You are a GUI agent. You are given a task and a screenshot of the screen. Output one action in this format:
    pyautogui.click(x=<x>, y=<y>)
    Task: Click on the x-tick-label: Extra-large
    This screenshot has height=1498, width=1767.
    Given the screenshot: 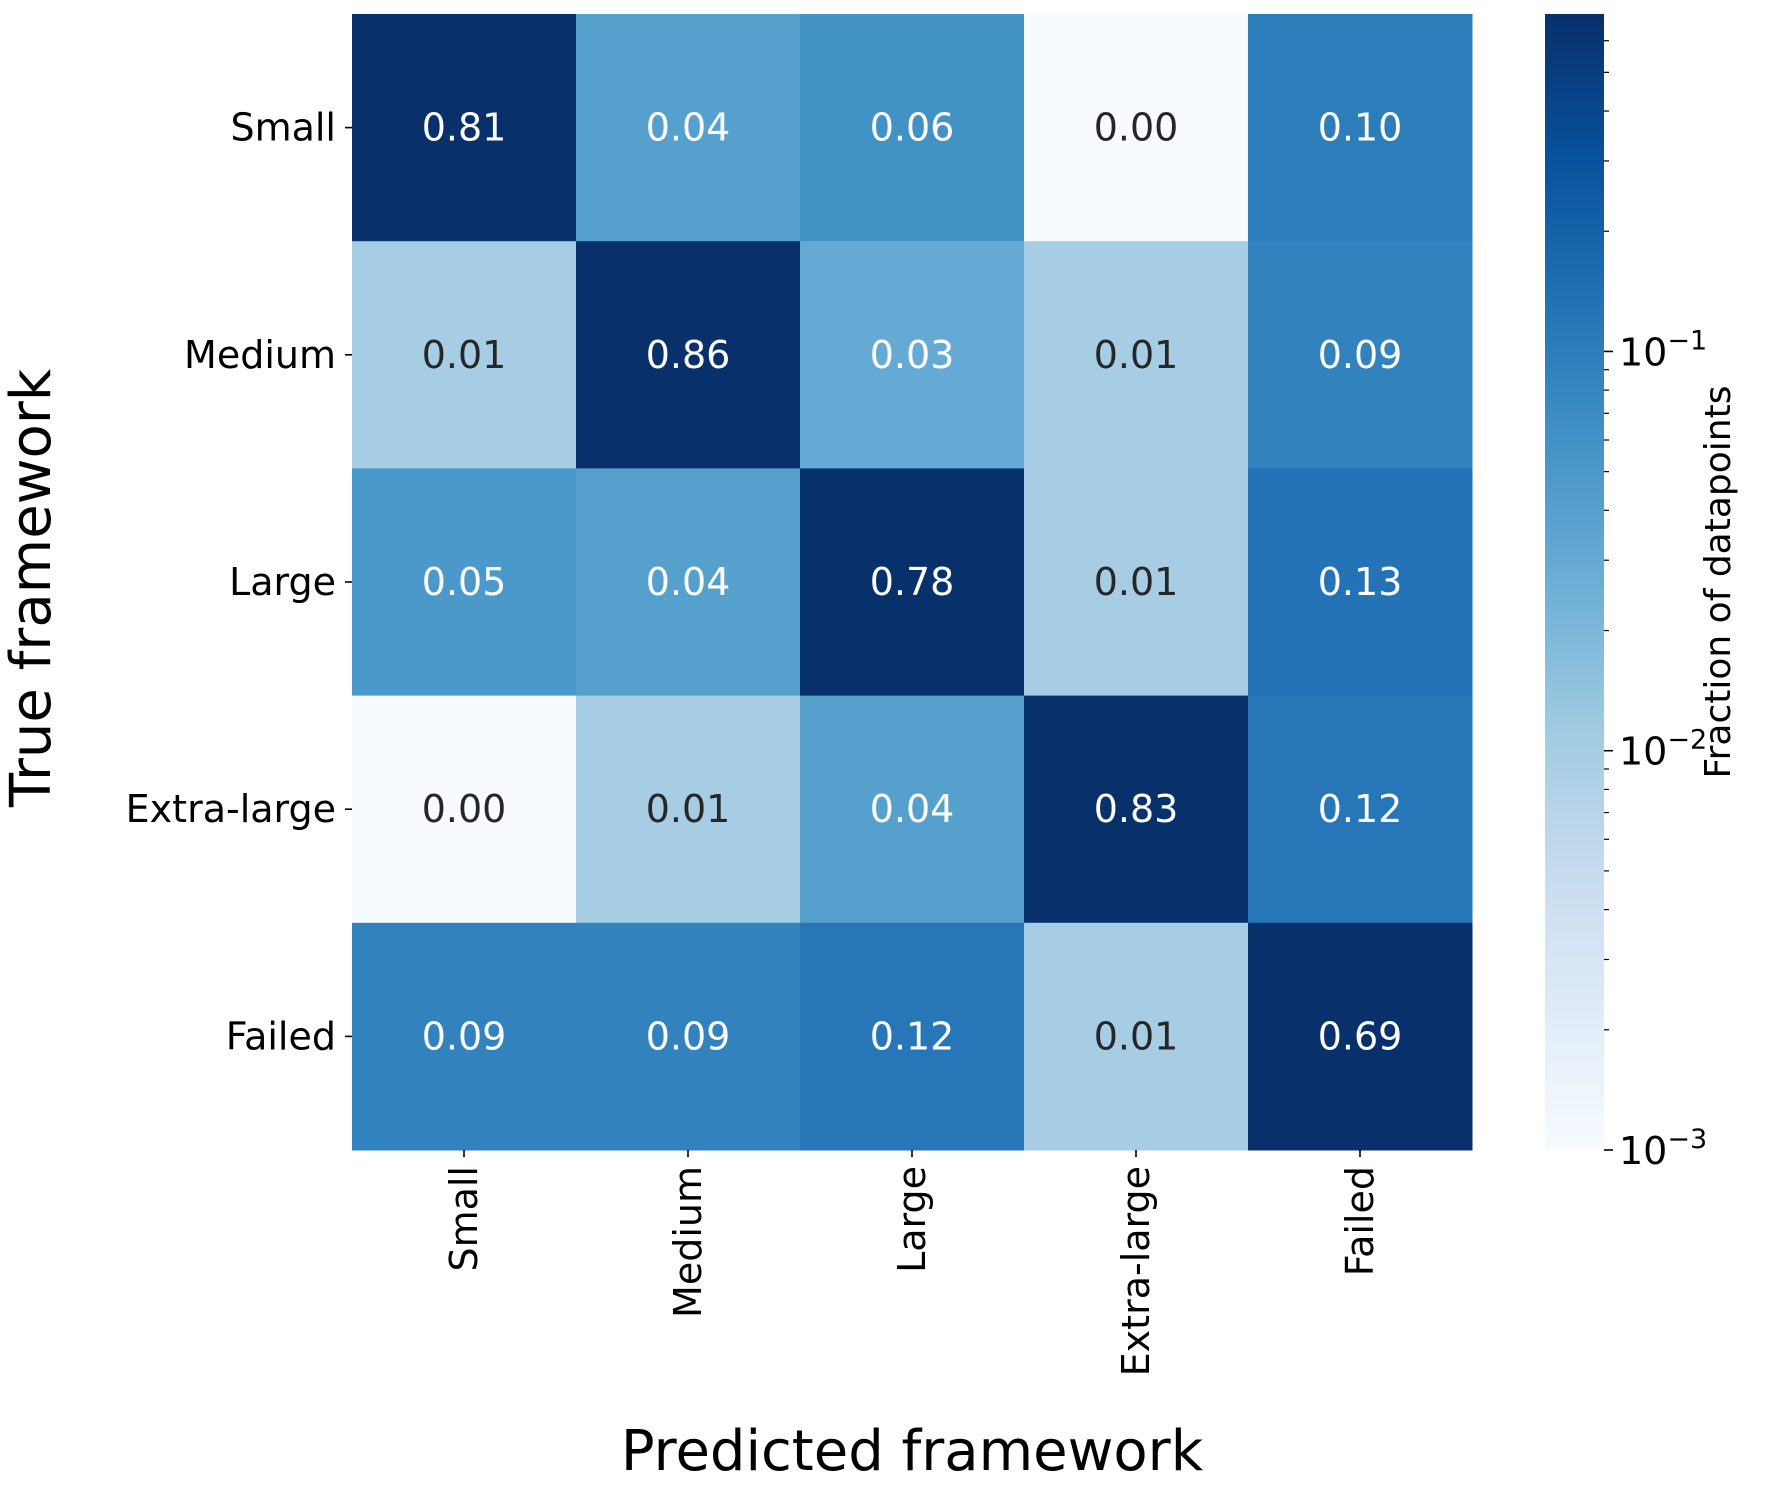 What is the action you would take?
    pyautogui.click(x=1136, y=1271)
    